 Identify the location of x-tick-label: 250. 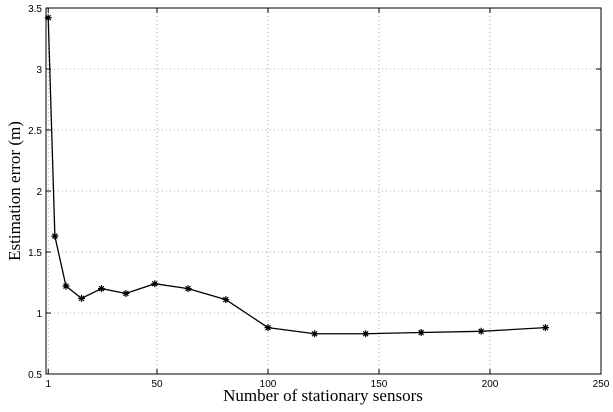
(601, 384).